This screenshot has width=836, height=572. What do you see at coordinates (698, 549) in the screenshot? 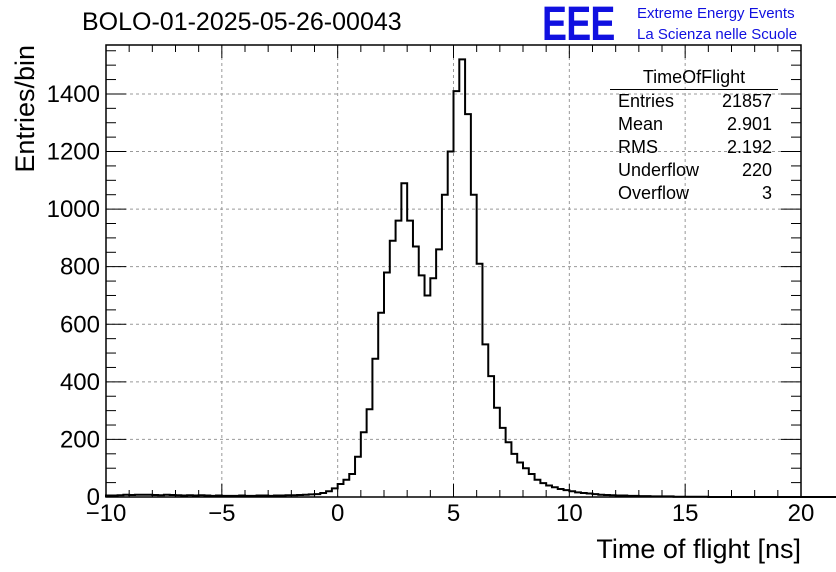
I see `x-axis-label: Time of flight [ns]` at bounding box center [698, 549].